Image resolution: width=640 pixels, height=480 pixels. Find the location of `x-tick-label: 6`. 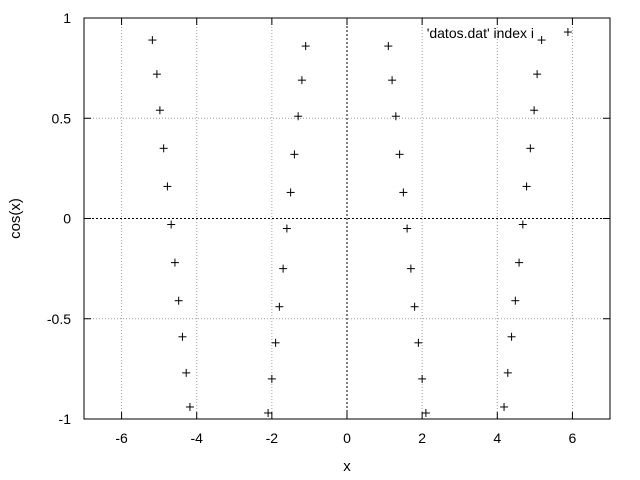

x-tick-label: 6 is located at coordinates (573, 438).